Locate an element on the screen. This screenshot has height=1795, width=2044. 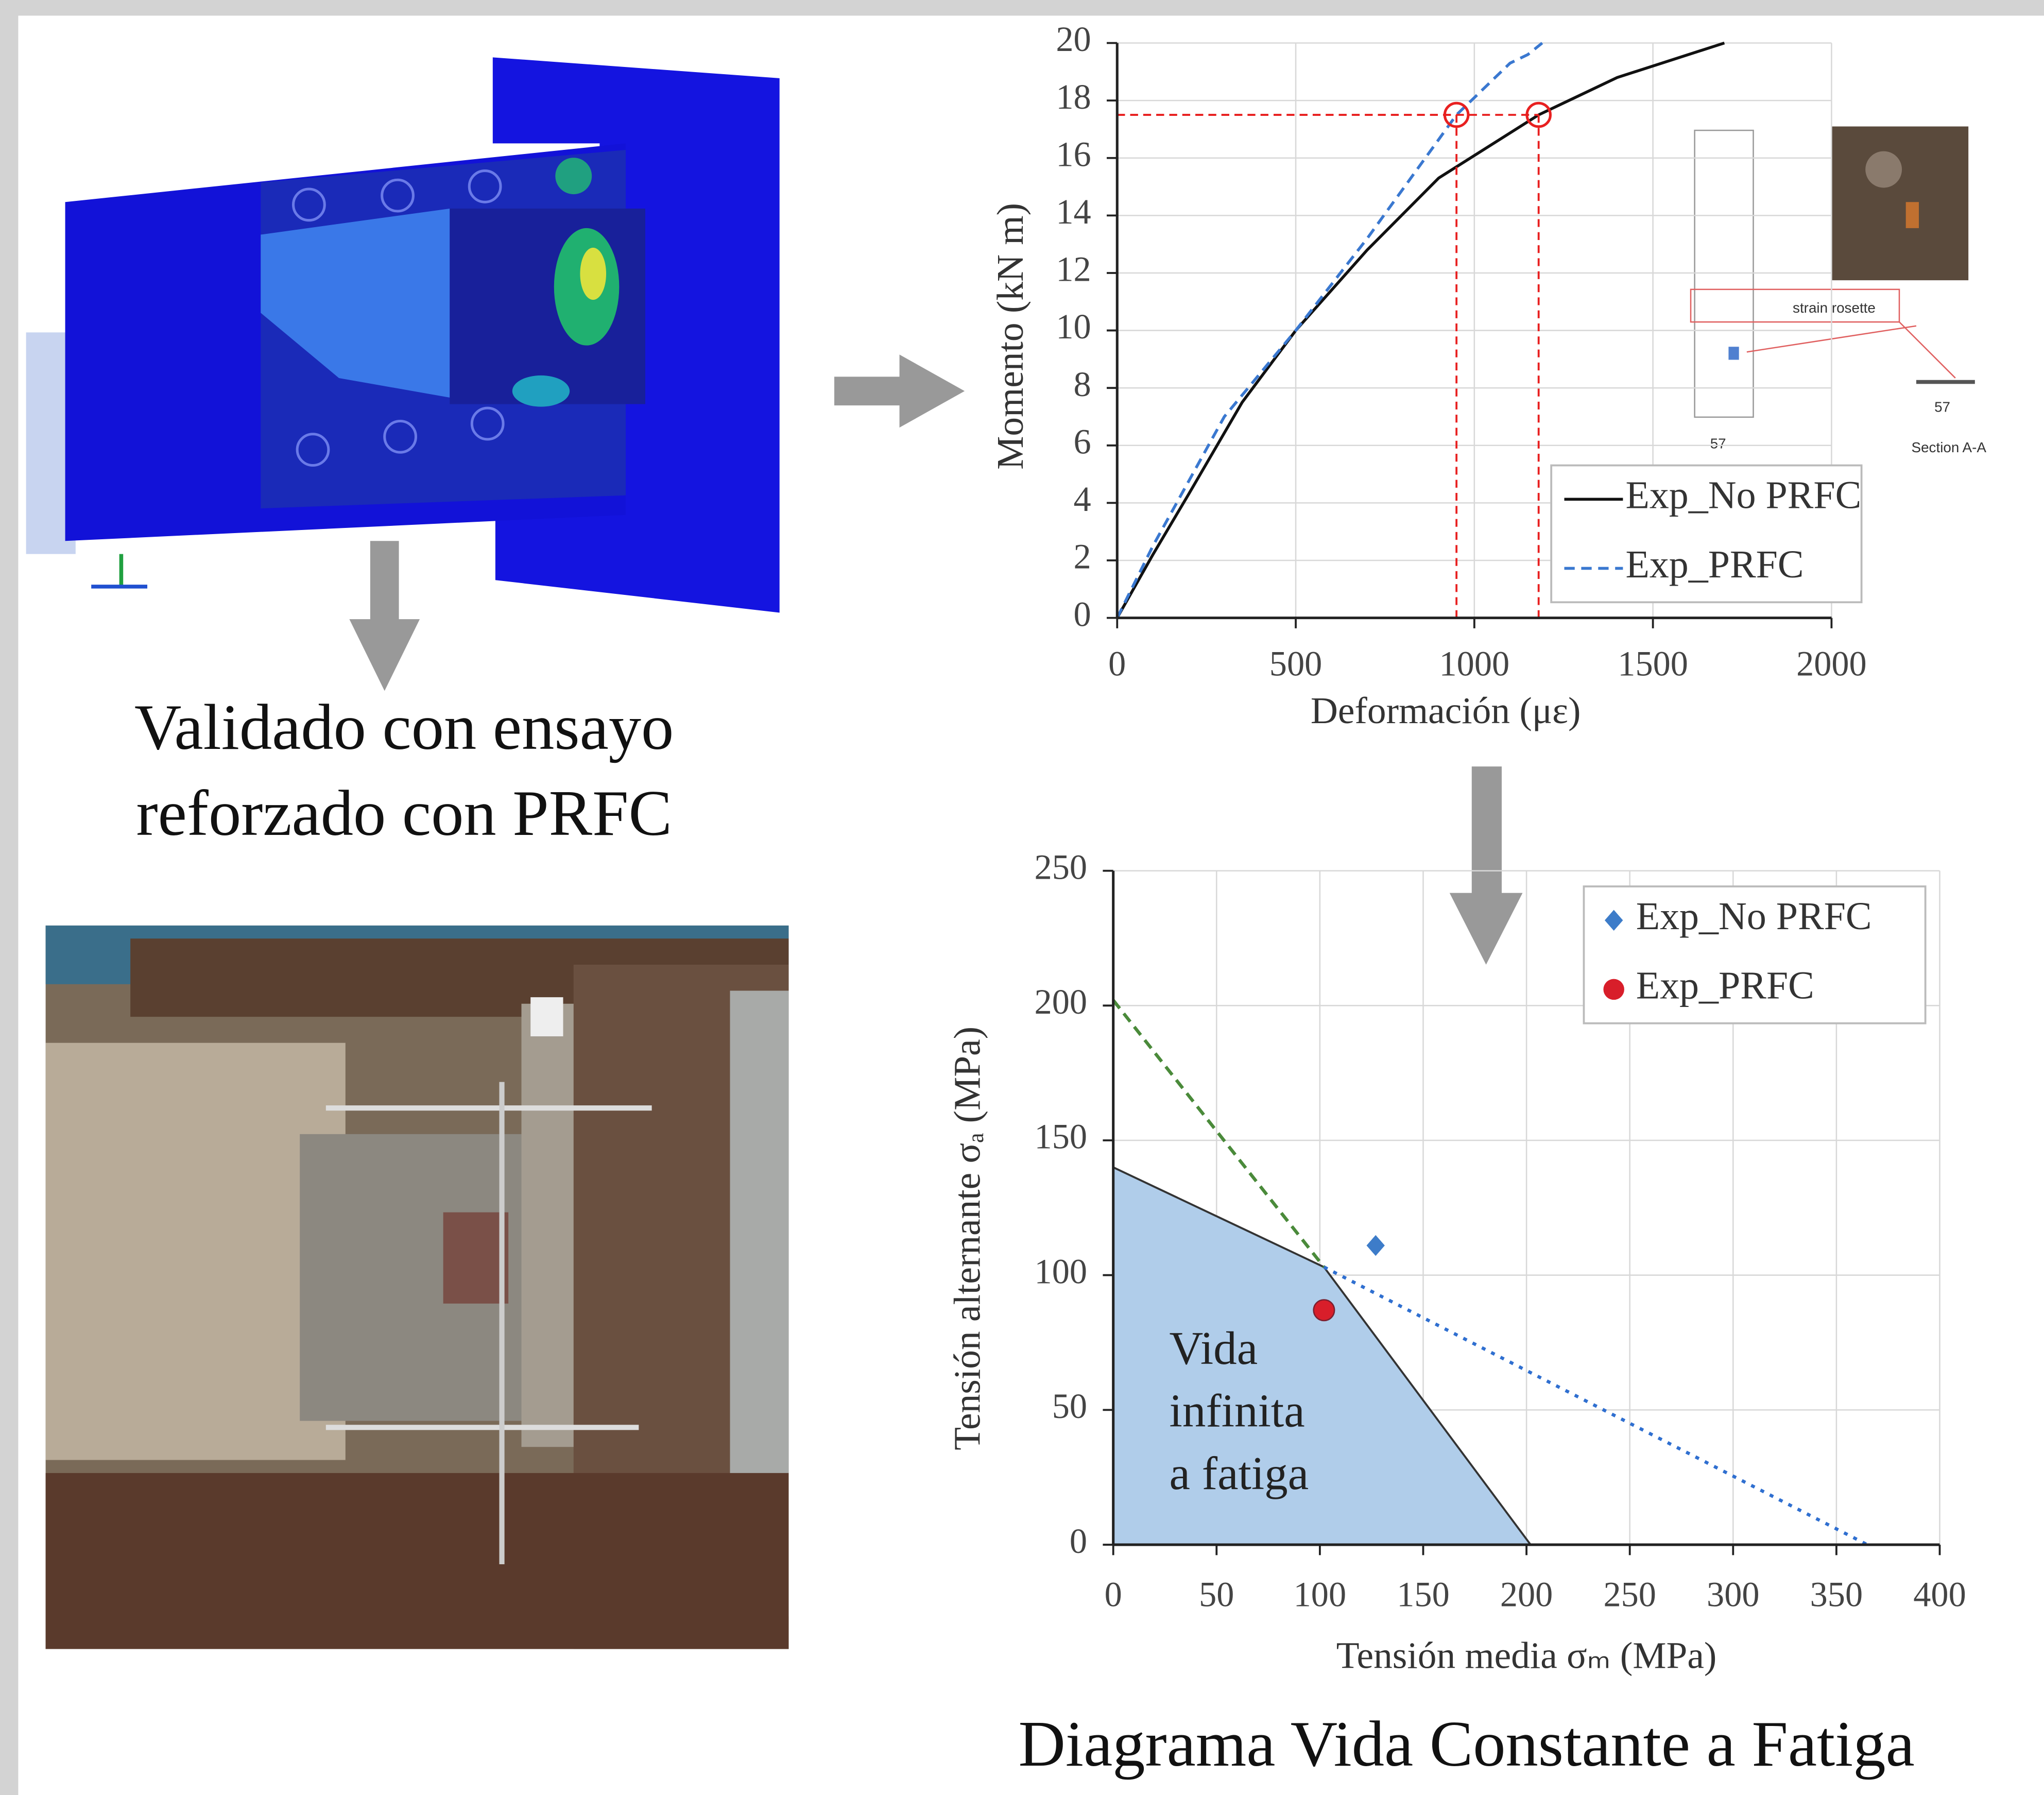
caption: Diagrama Vida Constante a Fatiga is located at coordinates (1467, 1744).